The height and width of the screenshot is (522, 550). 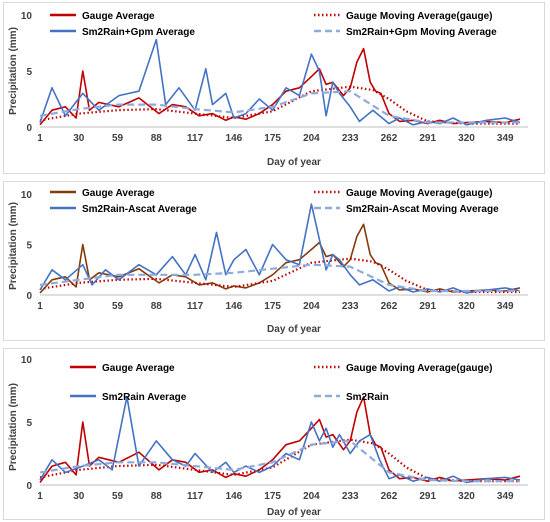 What do you see at coordinates (144, 397) in the screenshot?
I see `legend-label: Sm2Rain Average` at bounding box center [144, 397].